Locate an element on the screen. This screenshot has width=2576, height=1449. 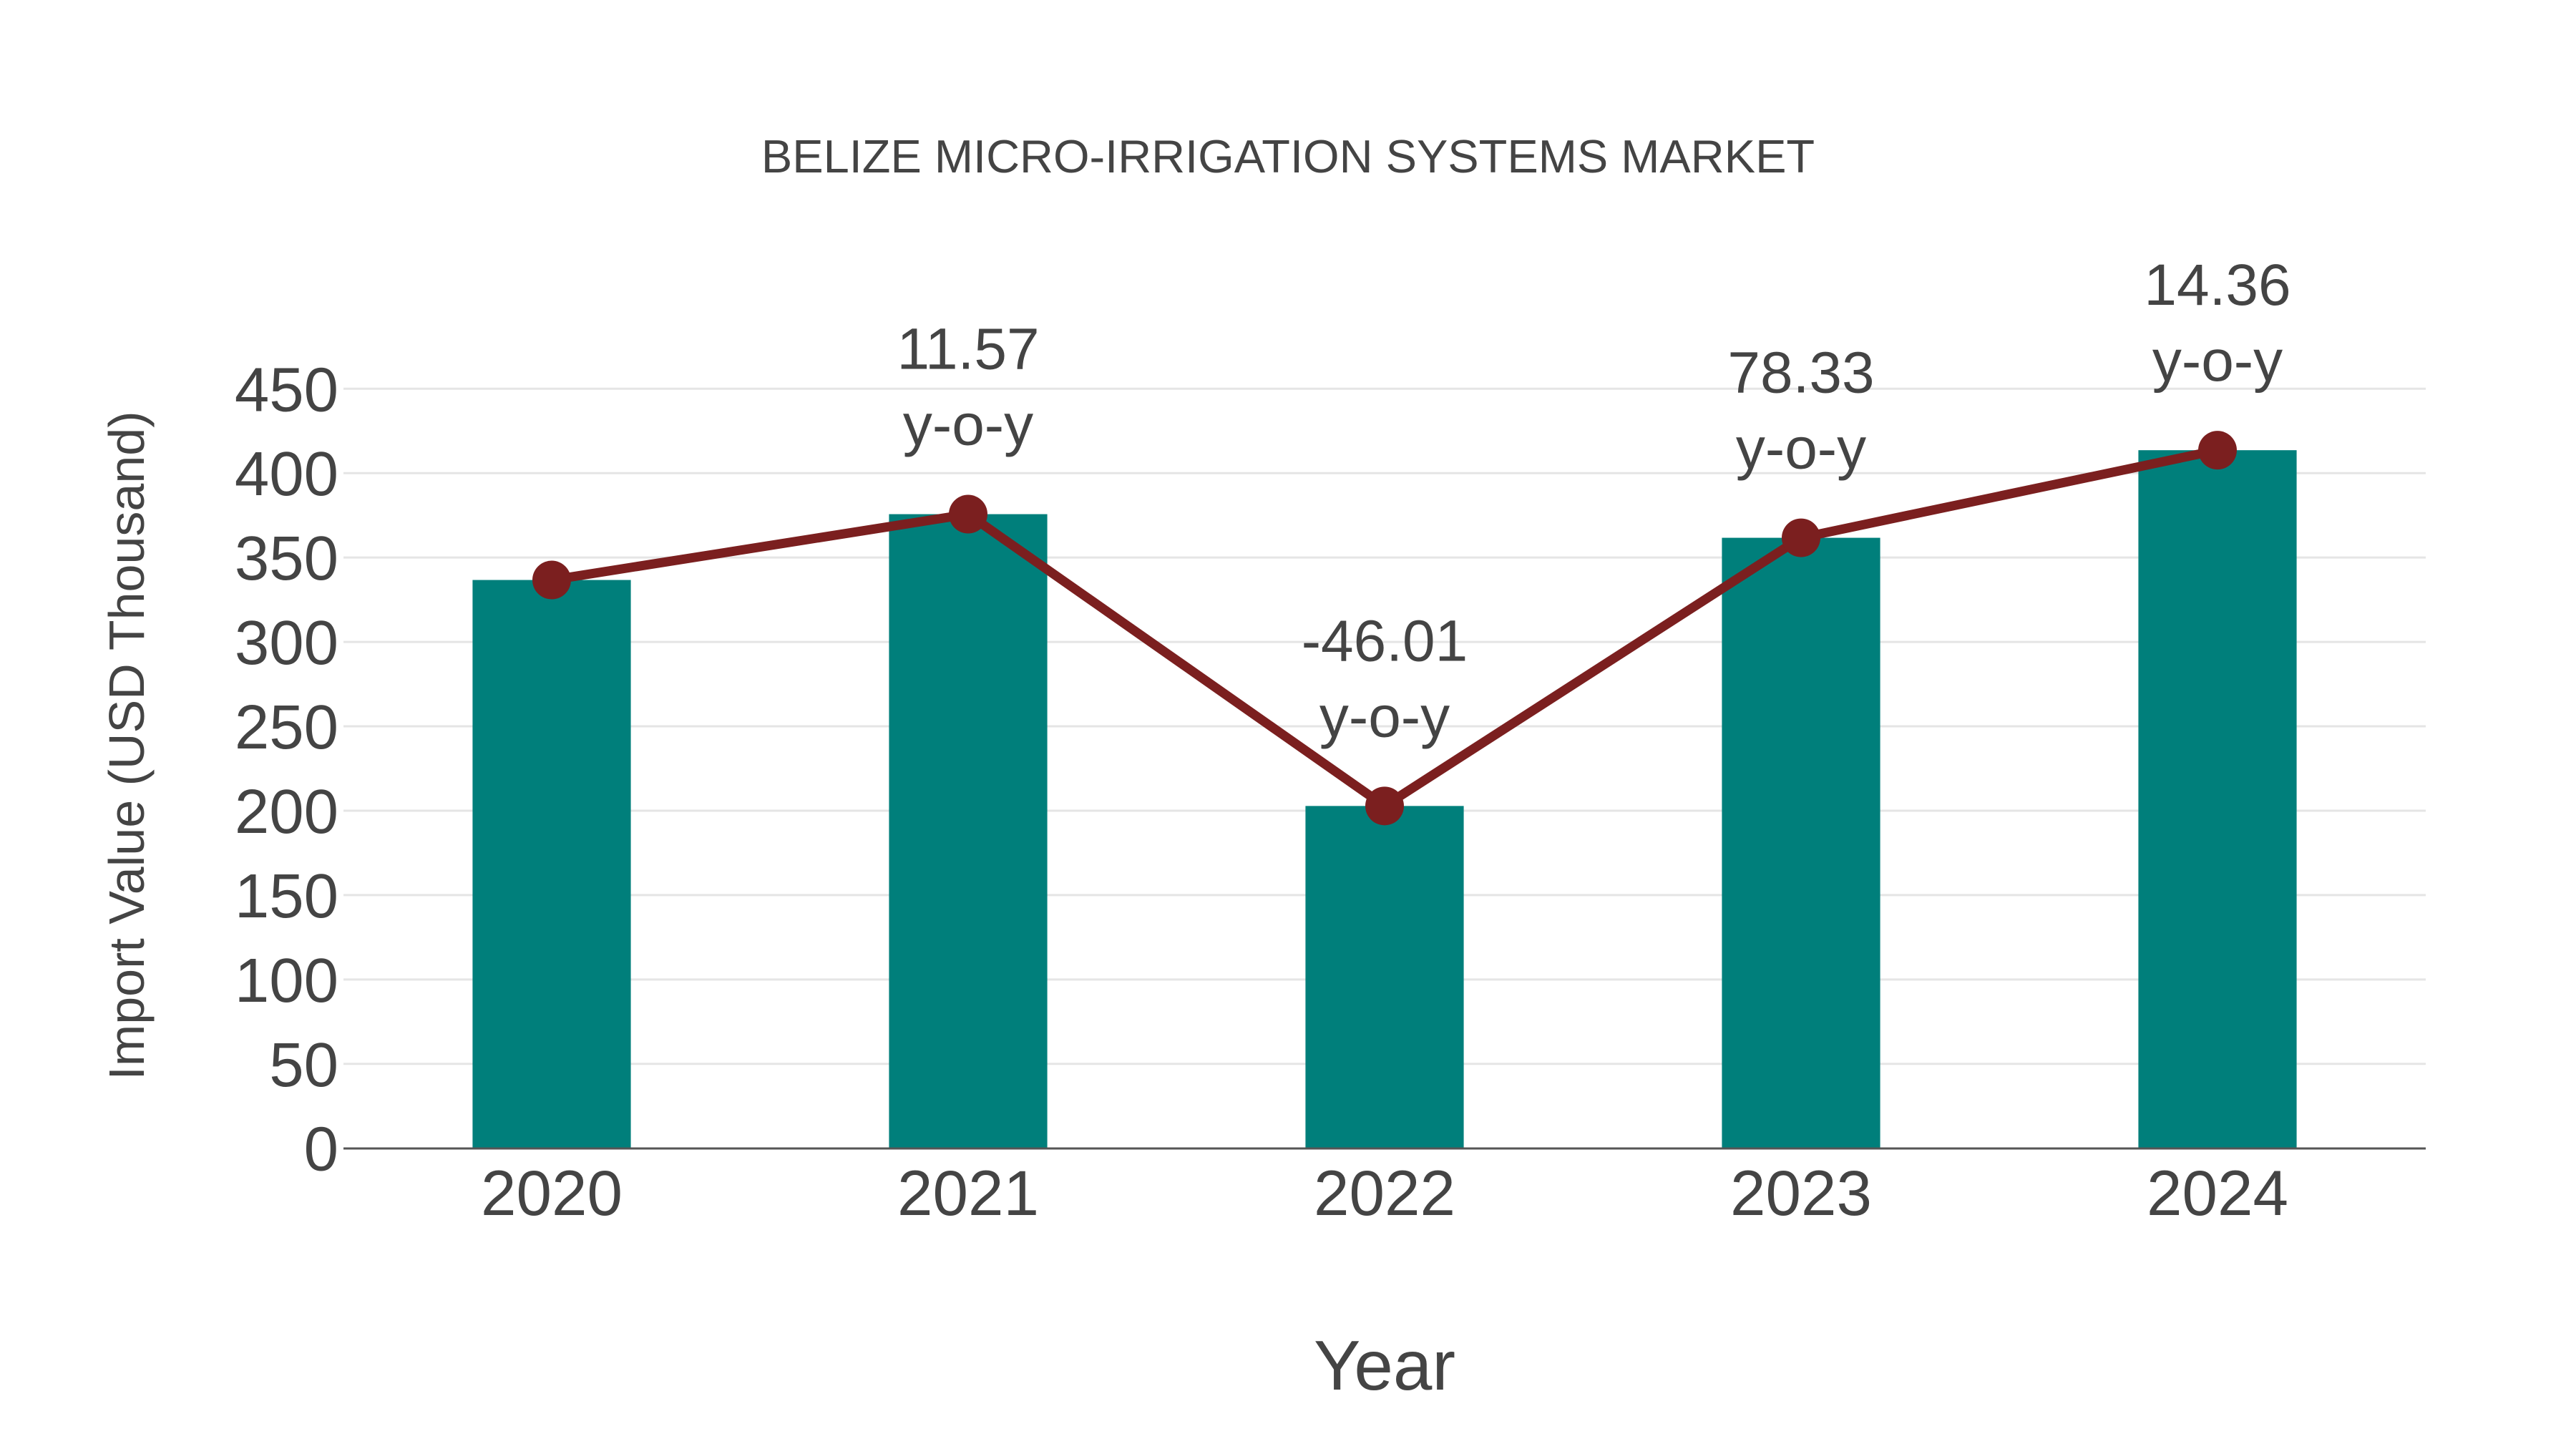
y-tick-label: 150 is located at coordinates (286, 896).